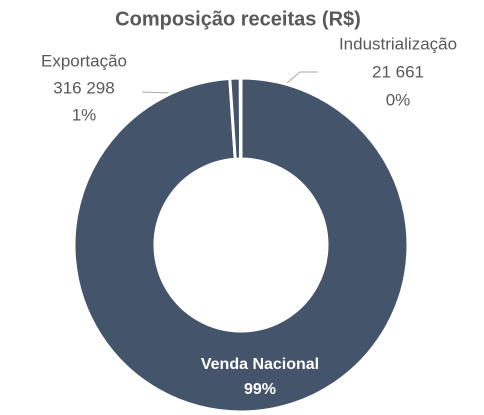 This screenshot has height=415, width=484. I want to click on percent-label: 1%, so click(84, 114).